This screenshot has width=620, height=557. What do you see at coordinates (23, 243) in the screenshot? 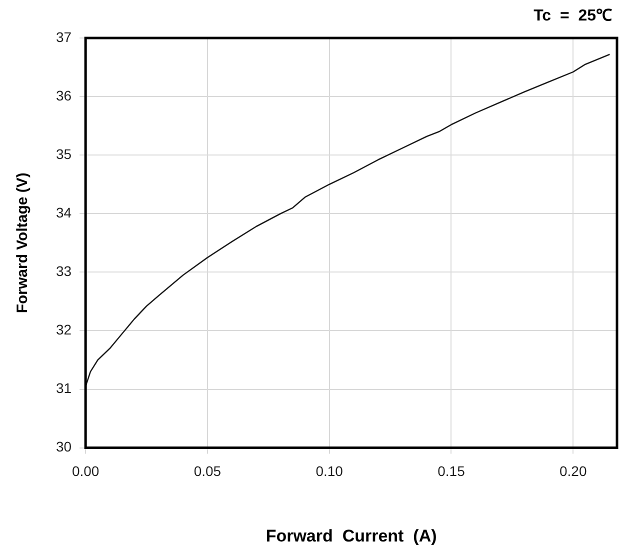
I see `y-axis-title: Forward Voltage (V)` at bounding box center [23, 243].